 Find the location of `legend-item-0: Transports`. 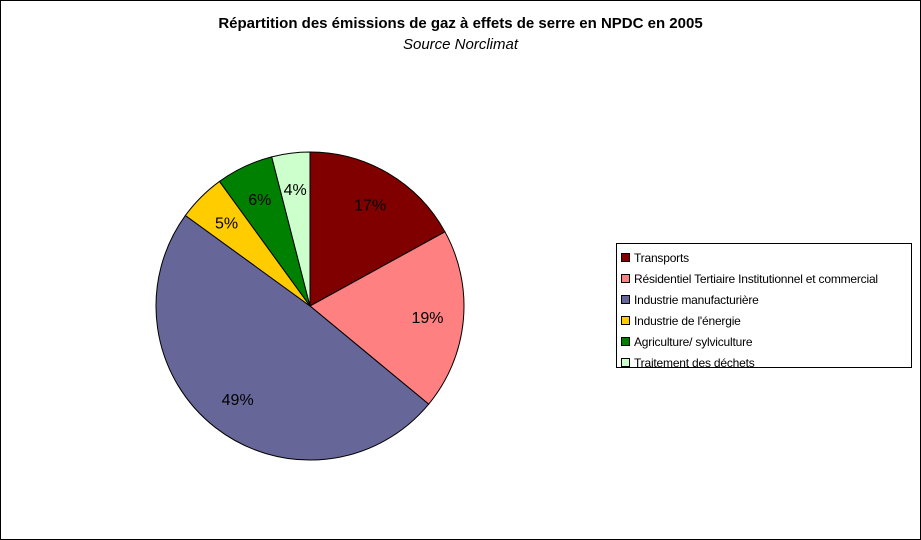

legend-item-0: Transports is located at coordinates (764, 257).